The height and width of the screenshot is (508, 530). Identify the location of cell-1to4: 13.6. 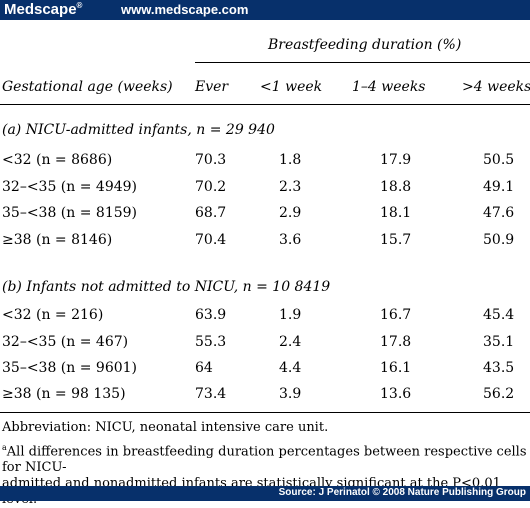
(396, 394).